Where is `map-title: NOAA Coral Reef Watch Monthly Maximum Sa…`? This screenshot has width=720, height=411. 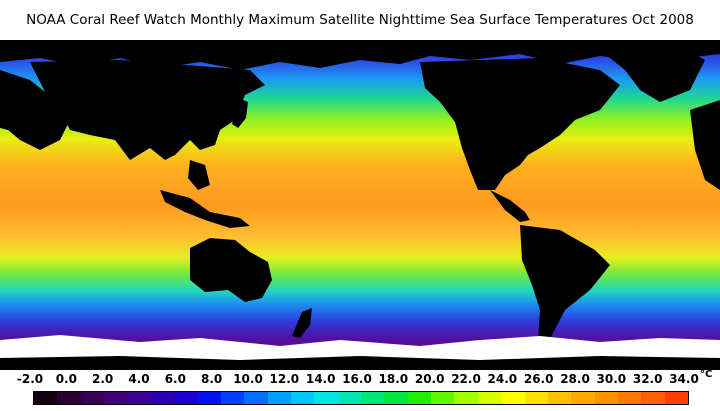 map-title: NOAA Coral Reef Watch Monthly Maximum Sa… is located at coordinates (360, 20).